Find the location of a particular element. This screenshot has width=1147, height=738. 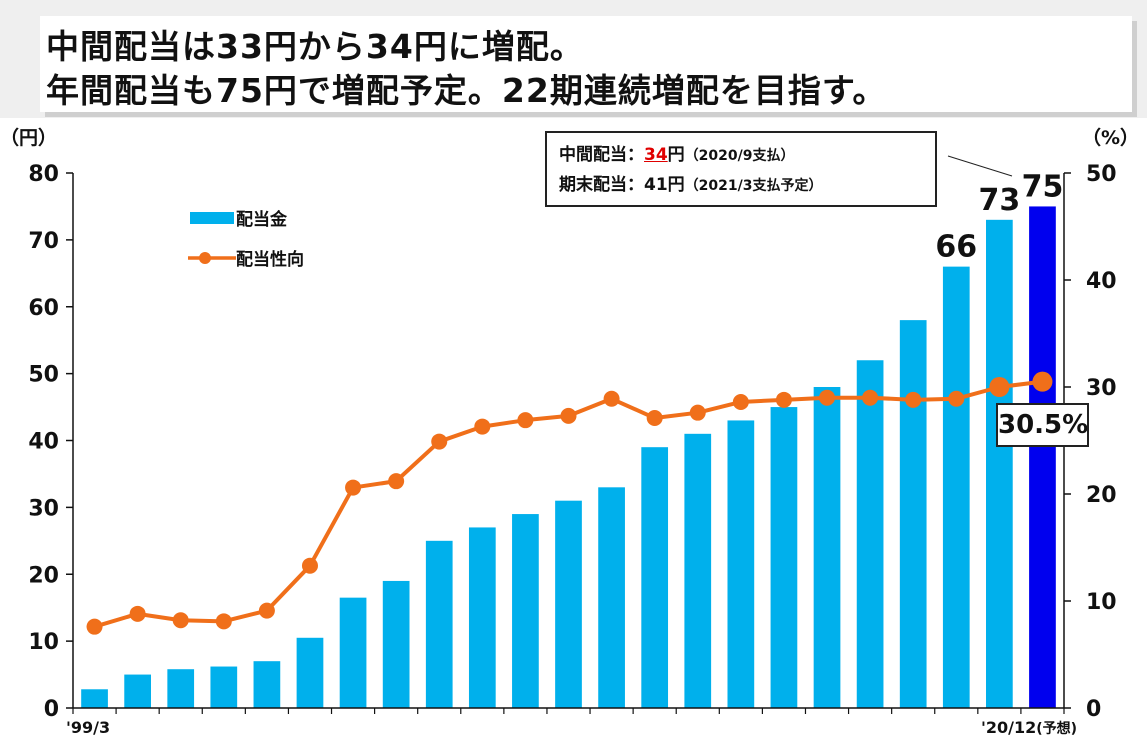

legend-swatch-dividend is located at coordinates (212, 218).